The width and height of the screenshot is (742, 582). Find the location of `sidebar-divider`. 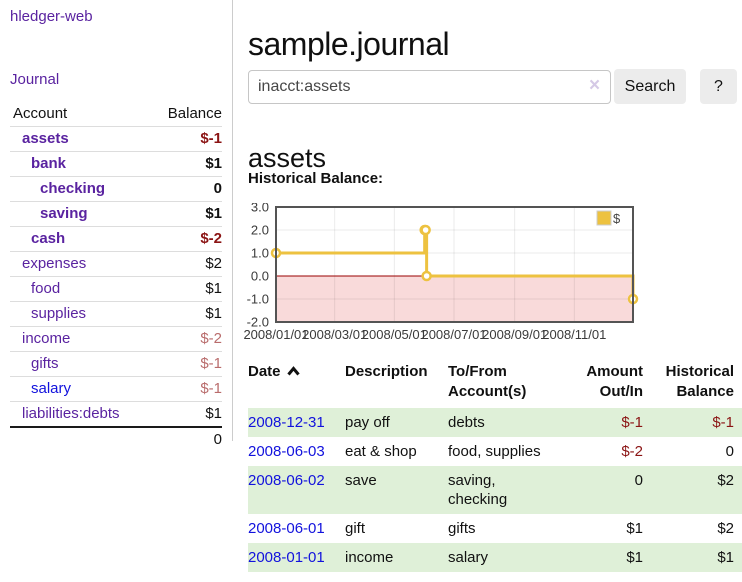

sidebar-divider is located at coordinates (232, 220).